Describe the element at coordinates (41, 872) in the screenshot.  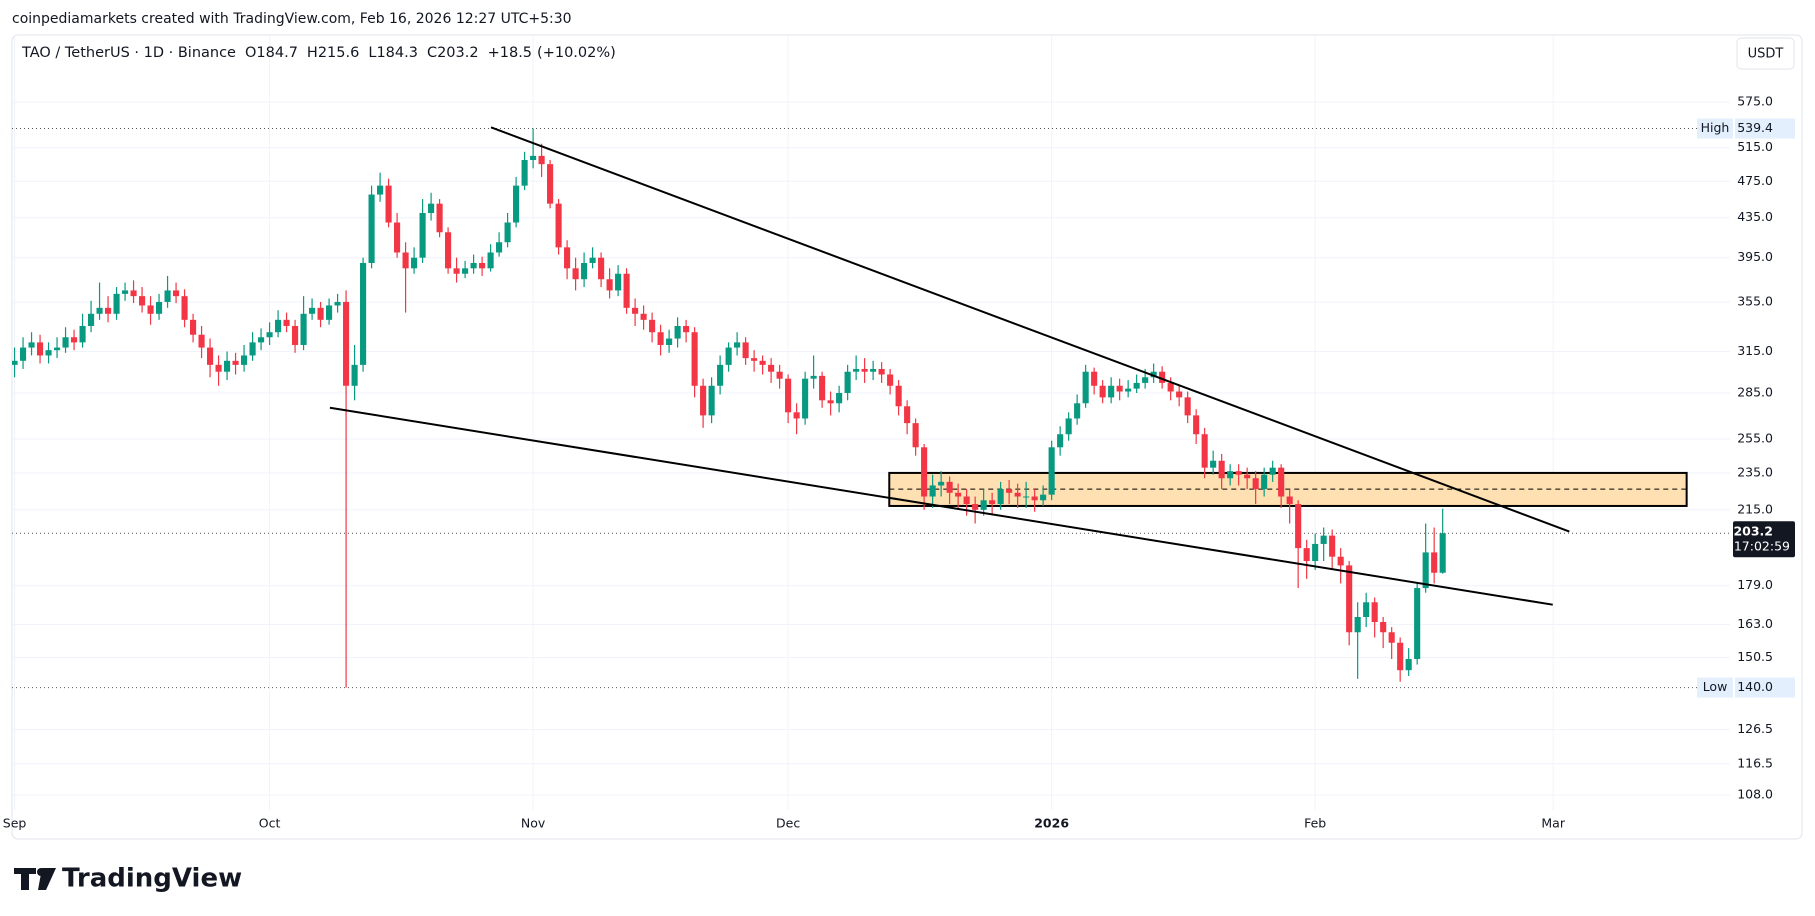
I see `logo-dot` at that location.